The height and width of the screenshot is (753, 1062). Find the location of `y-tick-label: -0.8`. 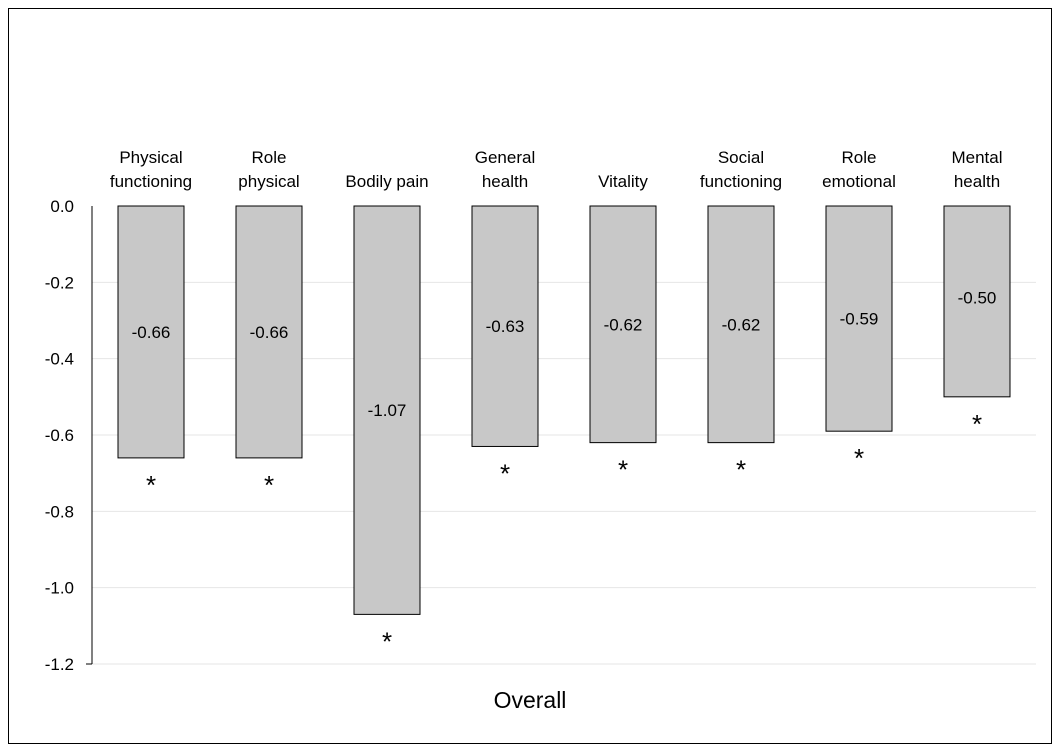

y-tick-label: -0.8 is located at coordinates (59, 511).